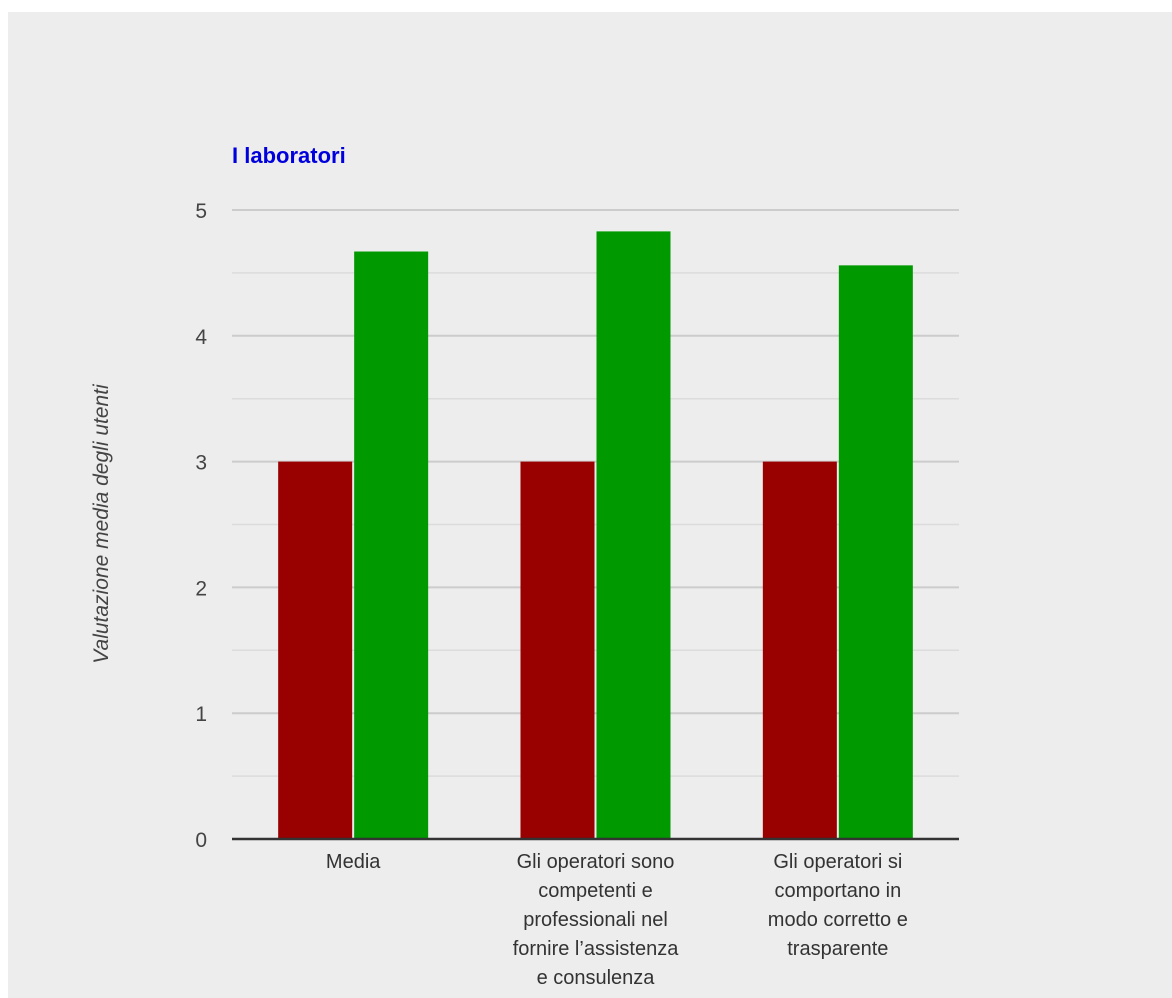 The image size is (1172, 998). What do you see at coordinates (353, 862) in the screenshot?
I see `x-tick-label: Media` at bounding box center [353, 862].